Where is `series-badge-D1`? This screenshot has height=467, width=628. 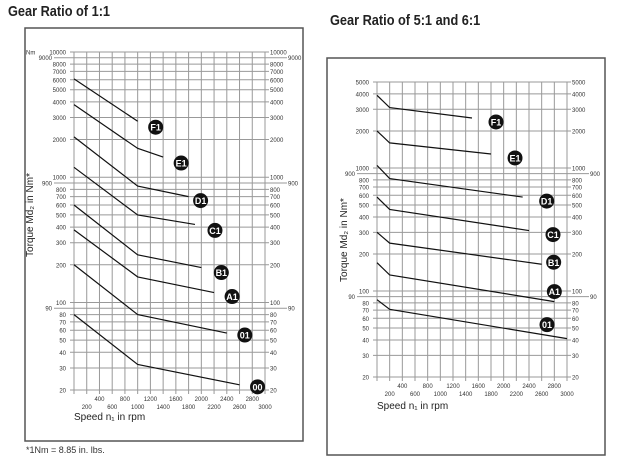
series-badge-D1 is located at coordinates (201, 201).